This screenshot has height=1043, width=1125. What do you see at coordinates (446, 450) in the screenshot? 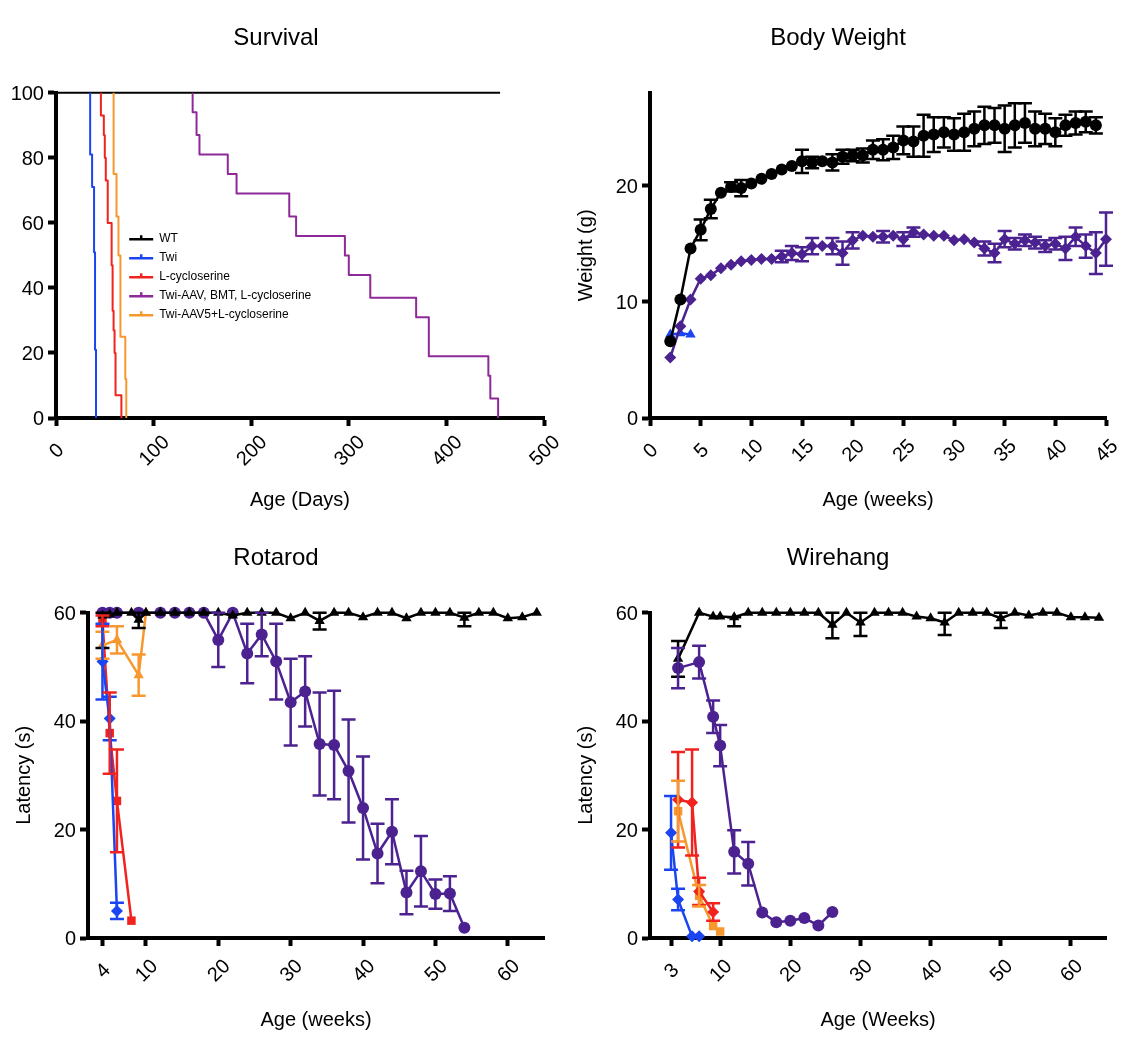
I see `x-tick-label: 400` at bounding box center [446, 450].